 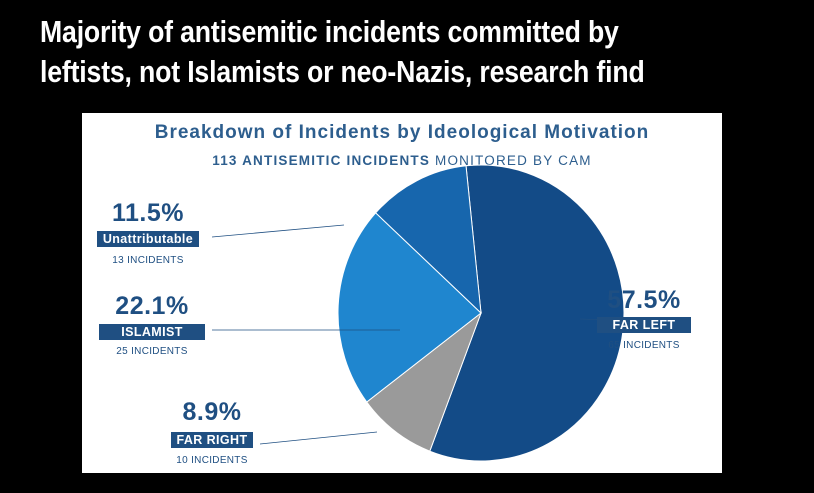 What do you see at coordinates (212, 440) in the screenshot?
I see `slice-name-far-right: FAR RIGHT` at bounding box center [212, 440].